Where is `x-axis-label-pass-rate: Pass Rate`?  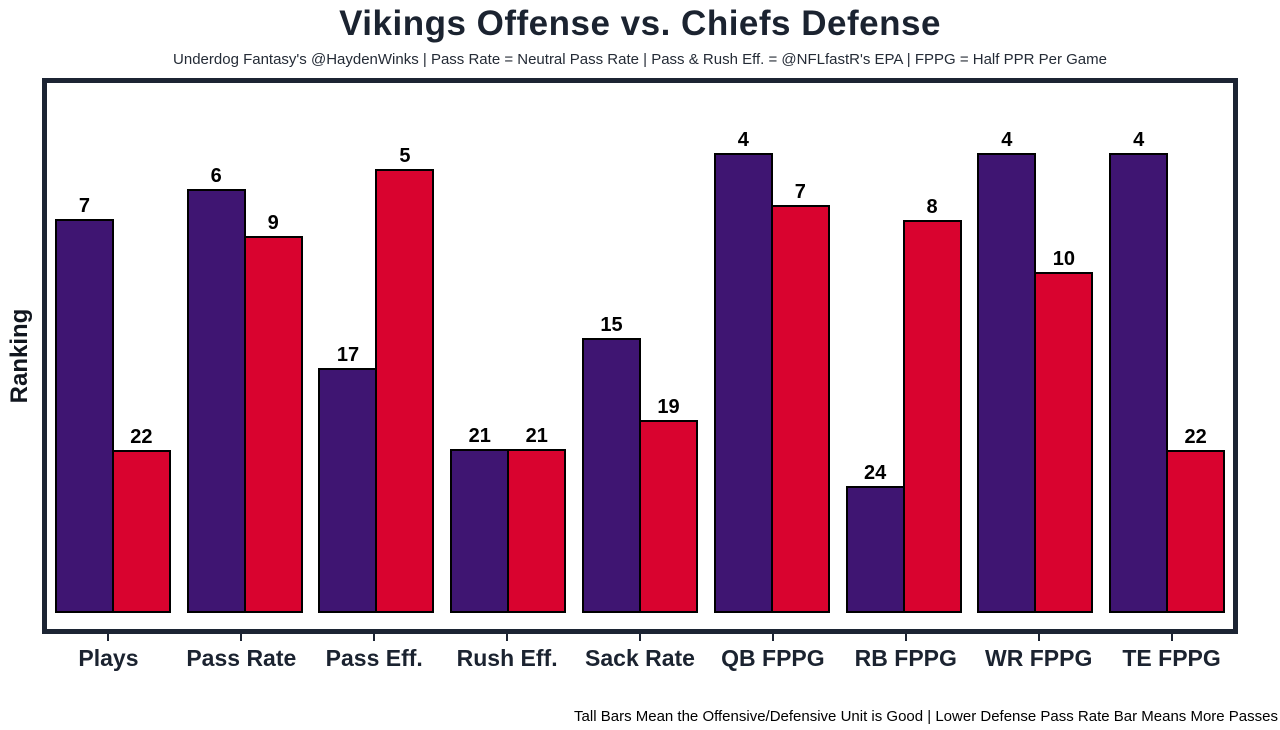
x-axis-label-pass-rate: Pass Rate is located at coordinates (241, 658).